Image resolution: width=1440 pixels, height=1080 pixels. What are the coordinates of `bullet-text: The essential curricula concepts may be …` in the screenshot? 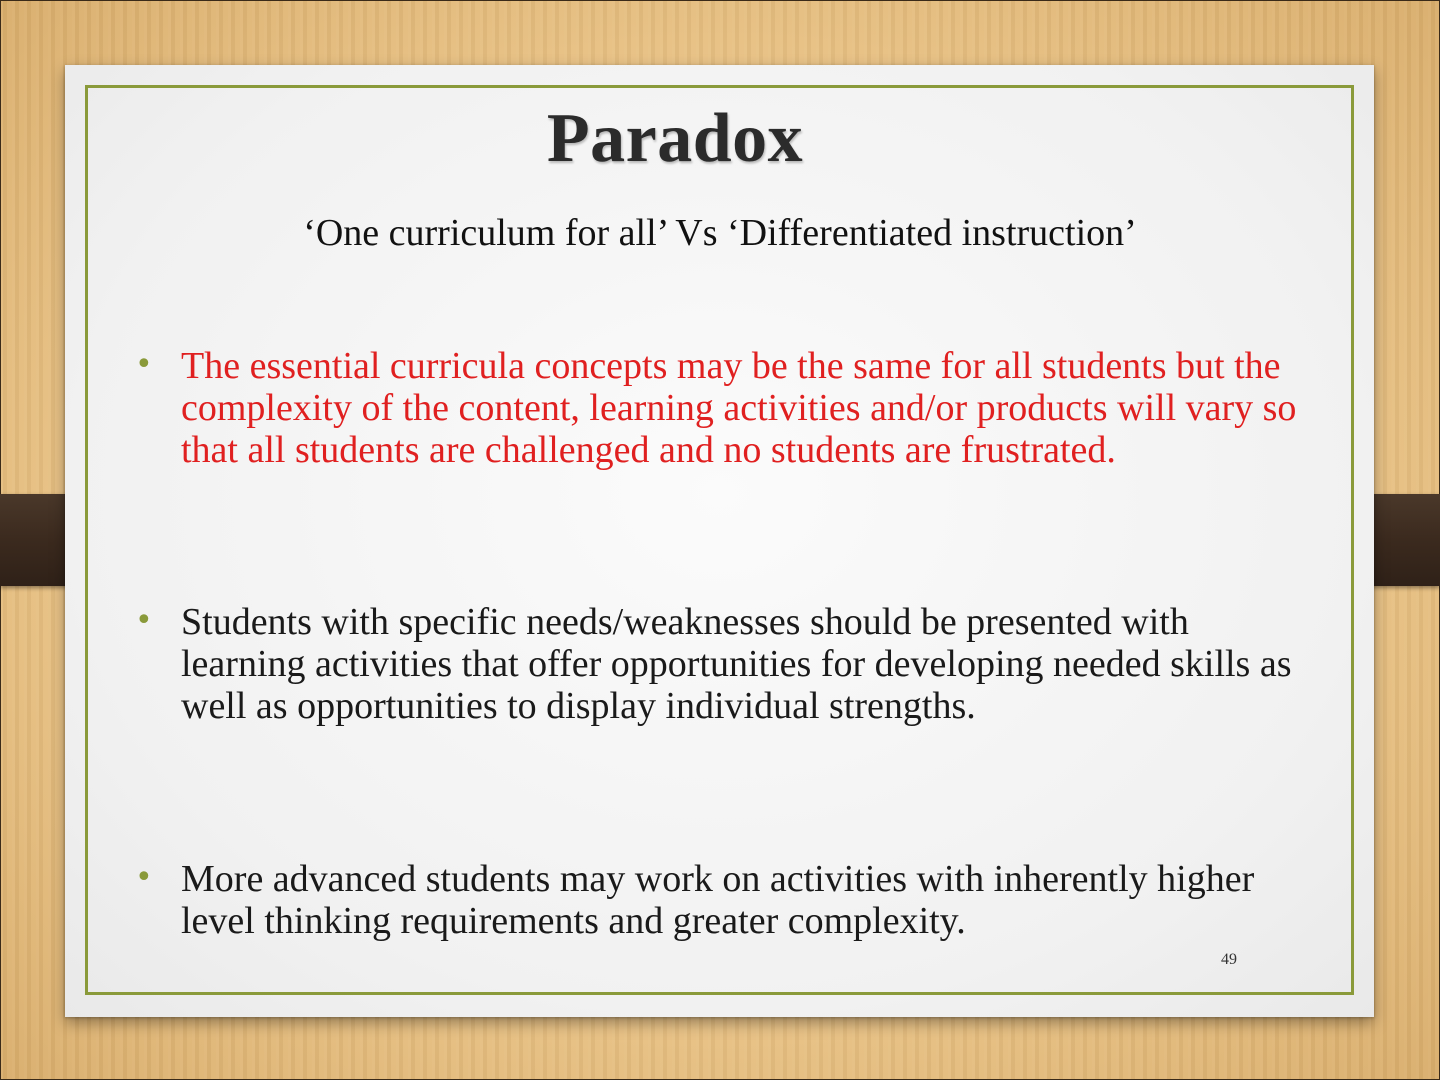 It's located at (739, 408).